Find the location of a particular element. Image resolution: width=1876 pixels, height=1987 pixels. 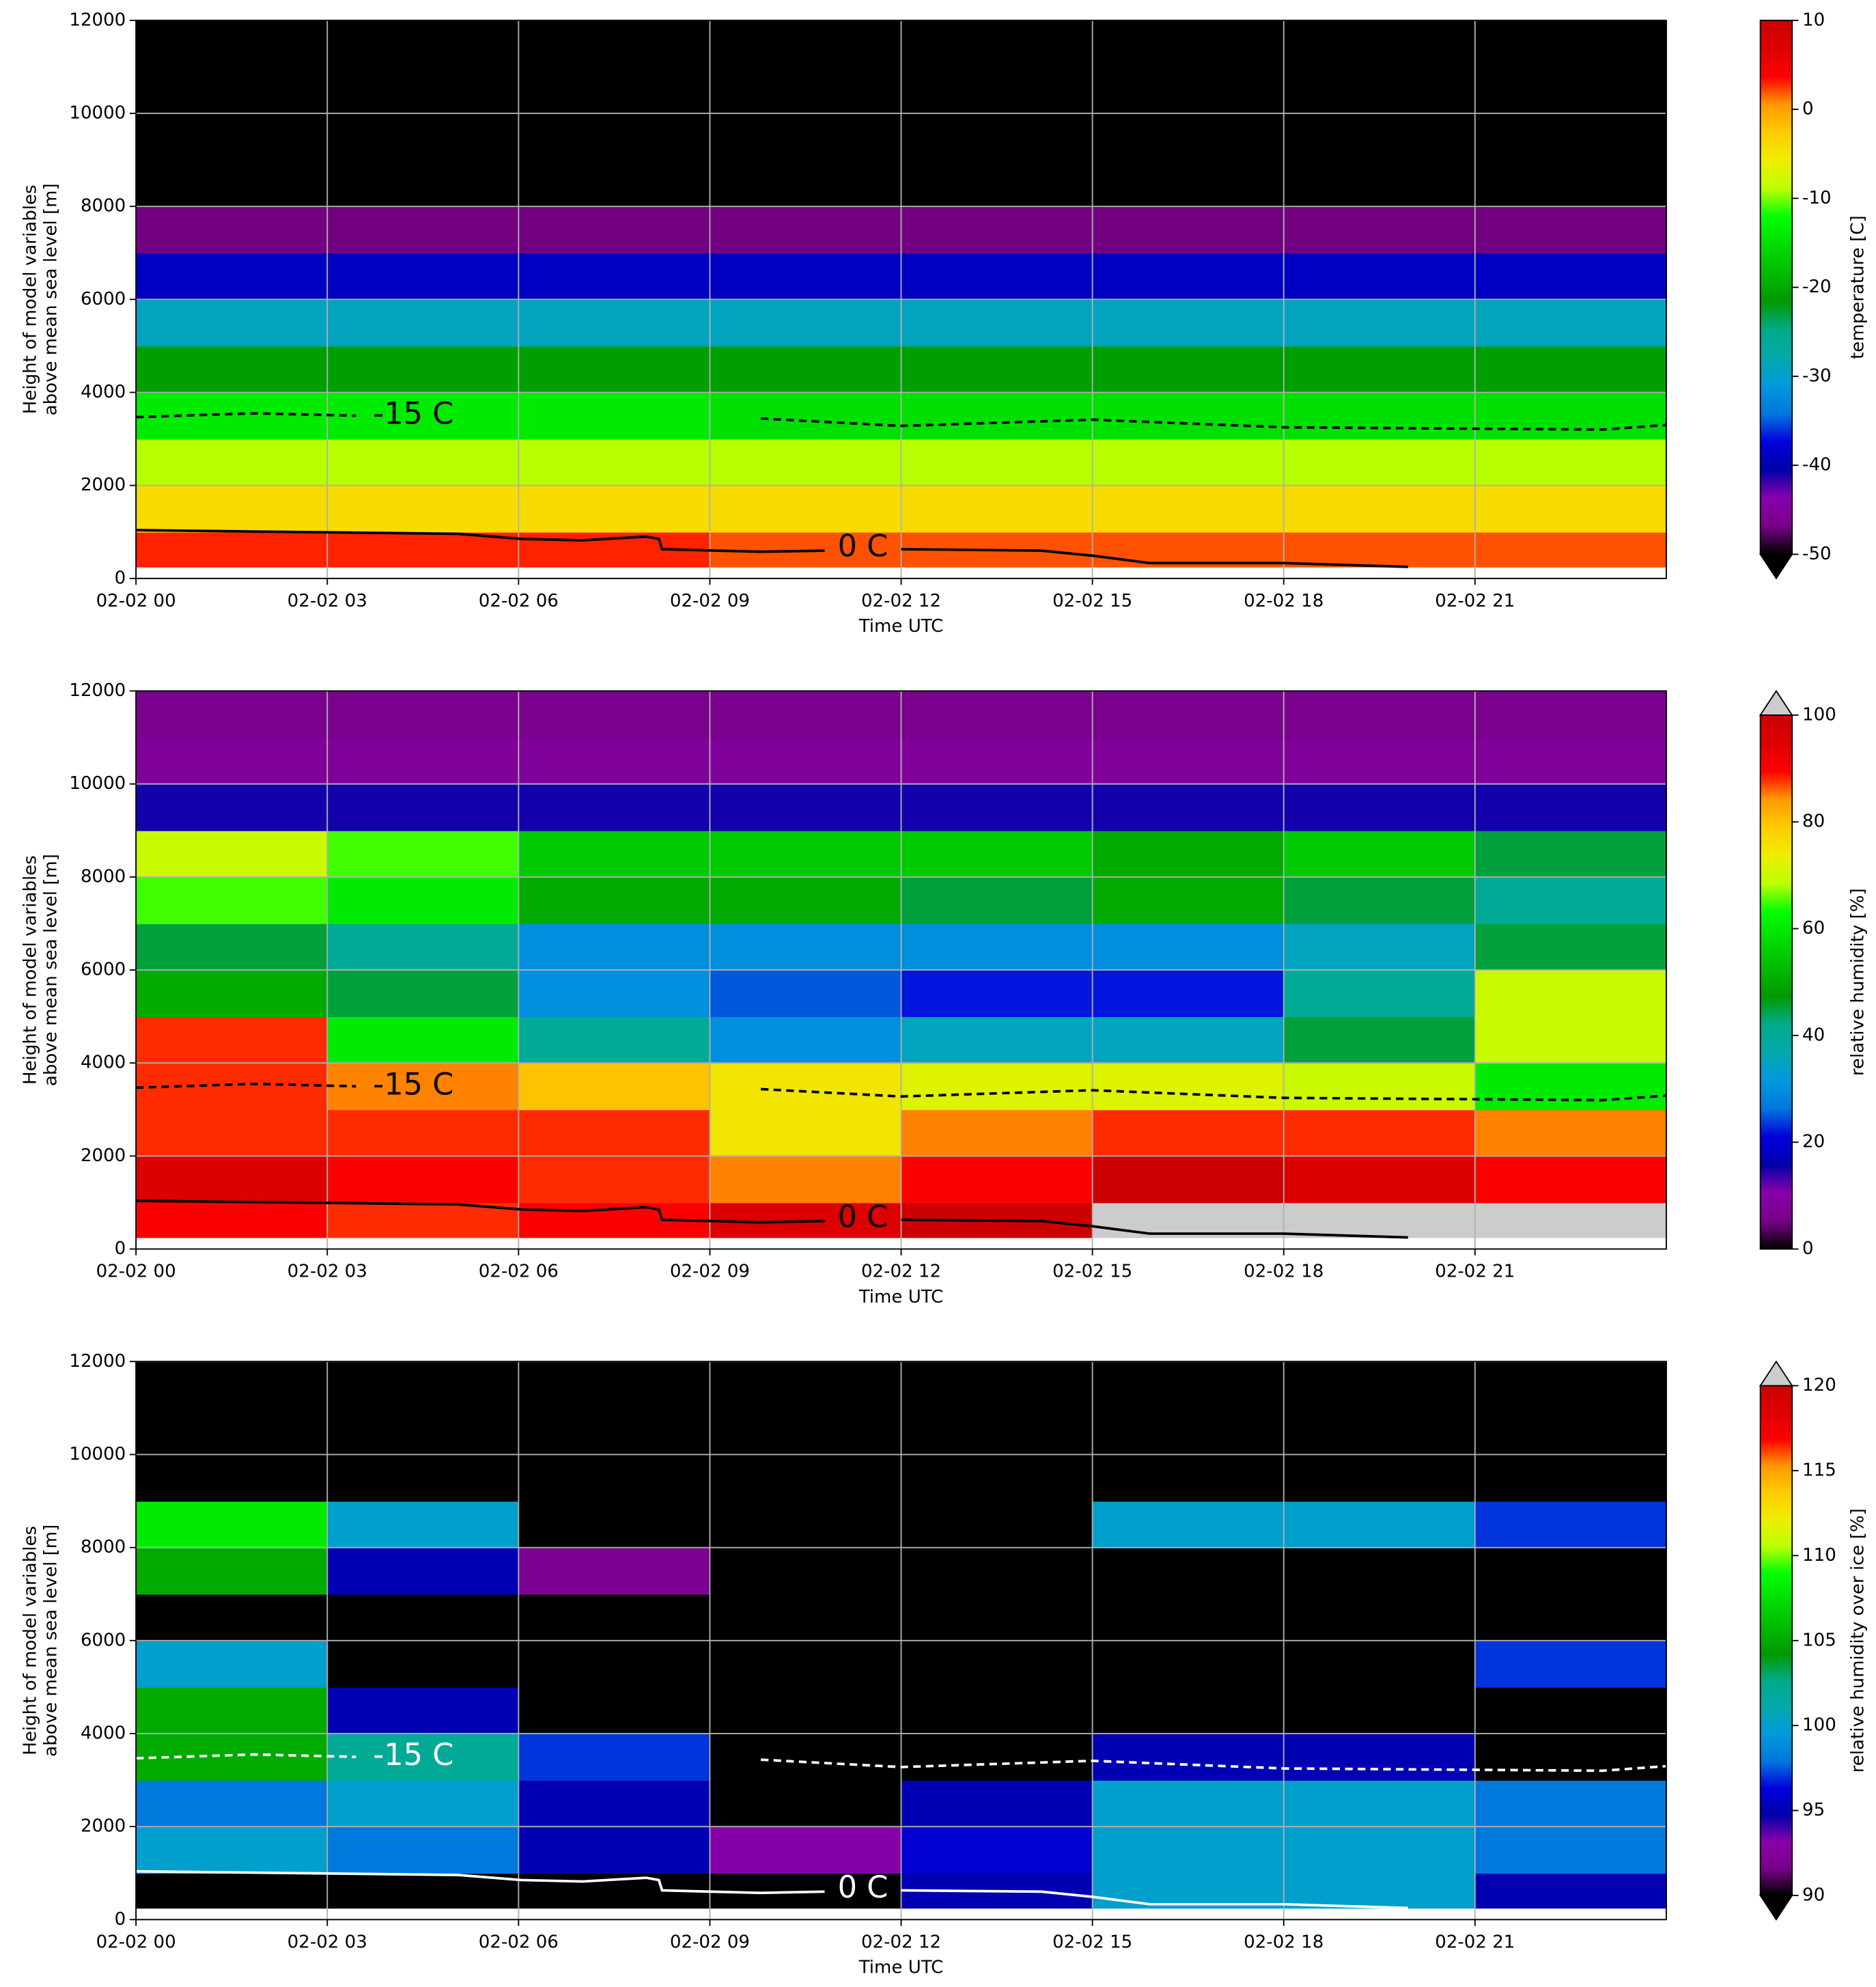

colorbar-tick-label: 10 is located at coordinates (1813, 20).